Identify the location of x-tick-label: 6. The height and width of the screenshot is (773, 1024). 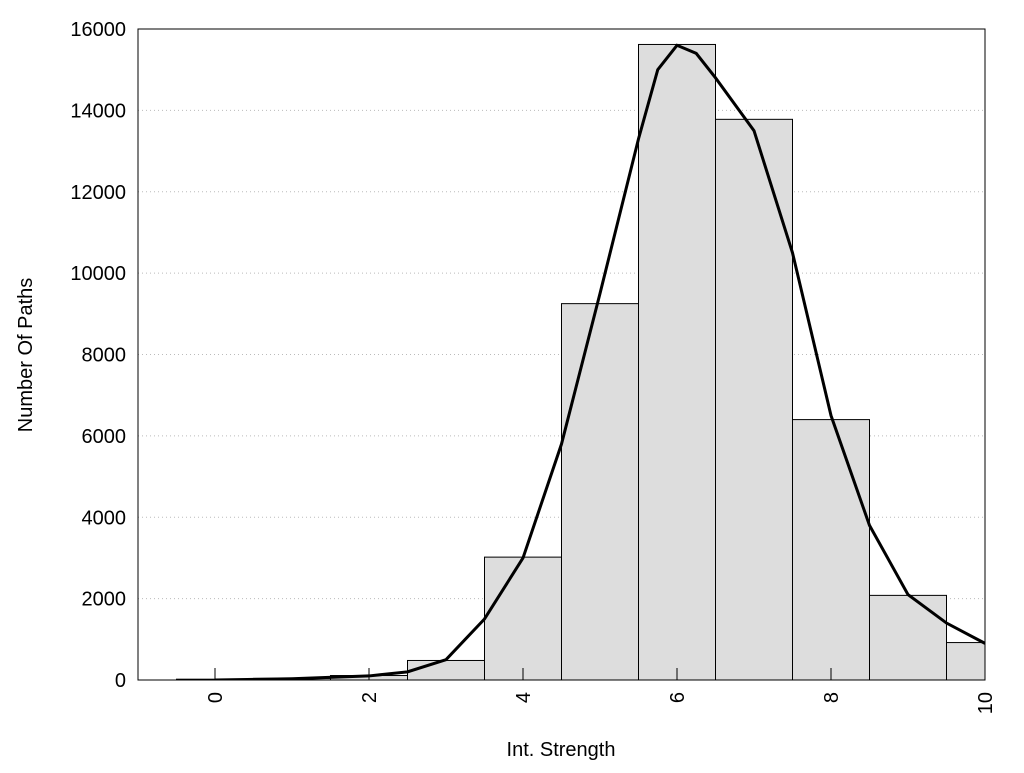
(678, 697).